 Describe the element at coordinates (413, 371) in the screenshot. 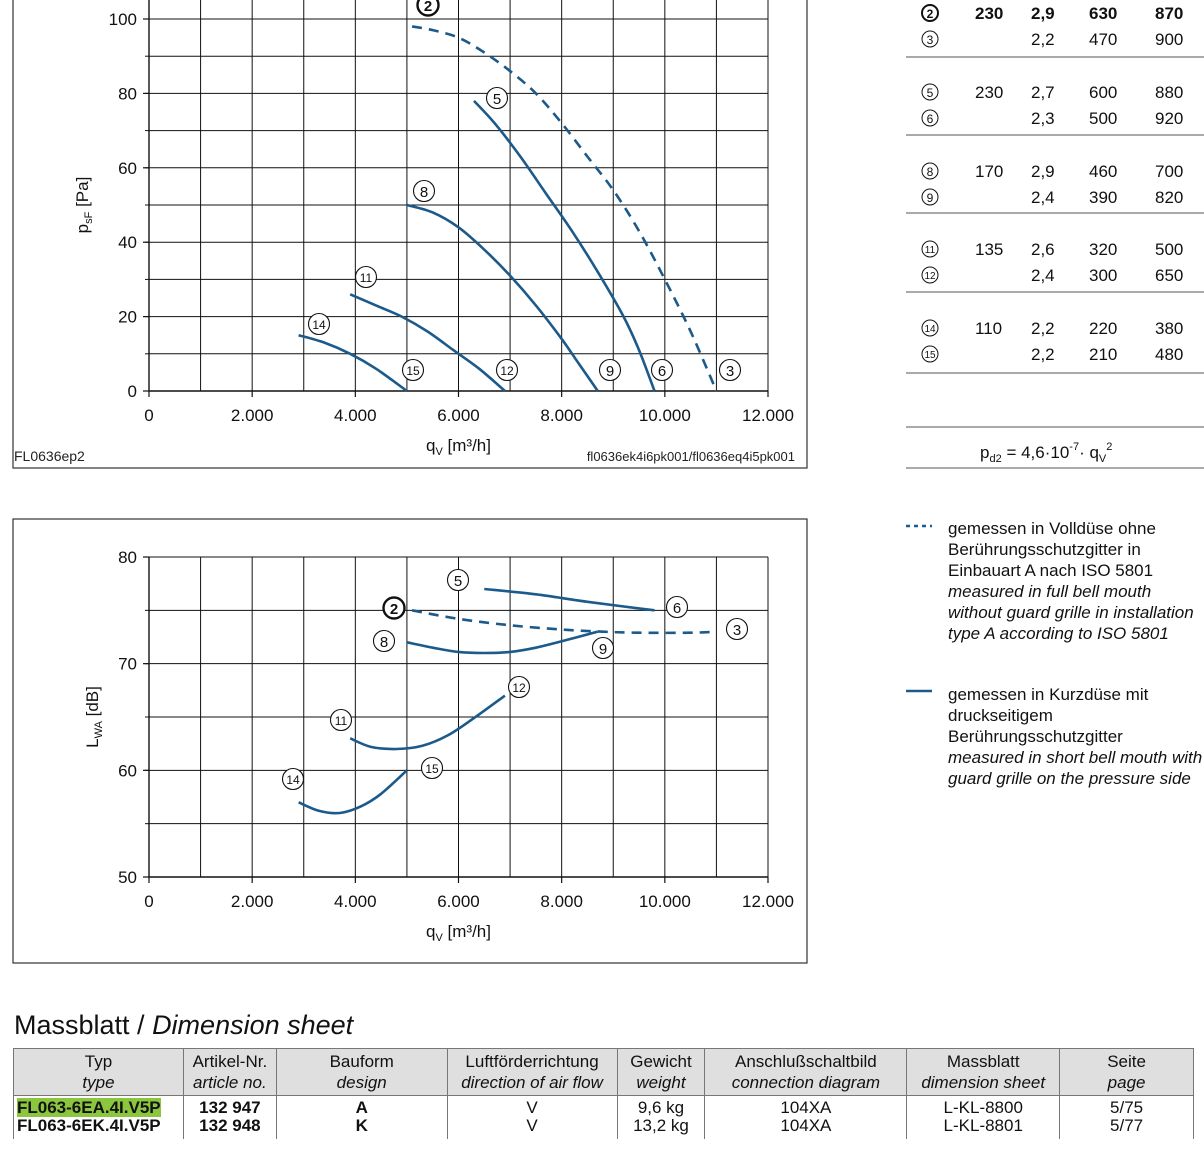

I see `point-label-15: 15` at that location.